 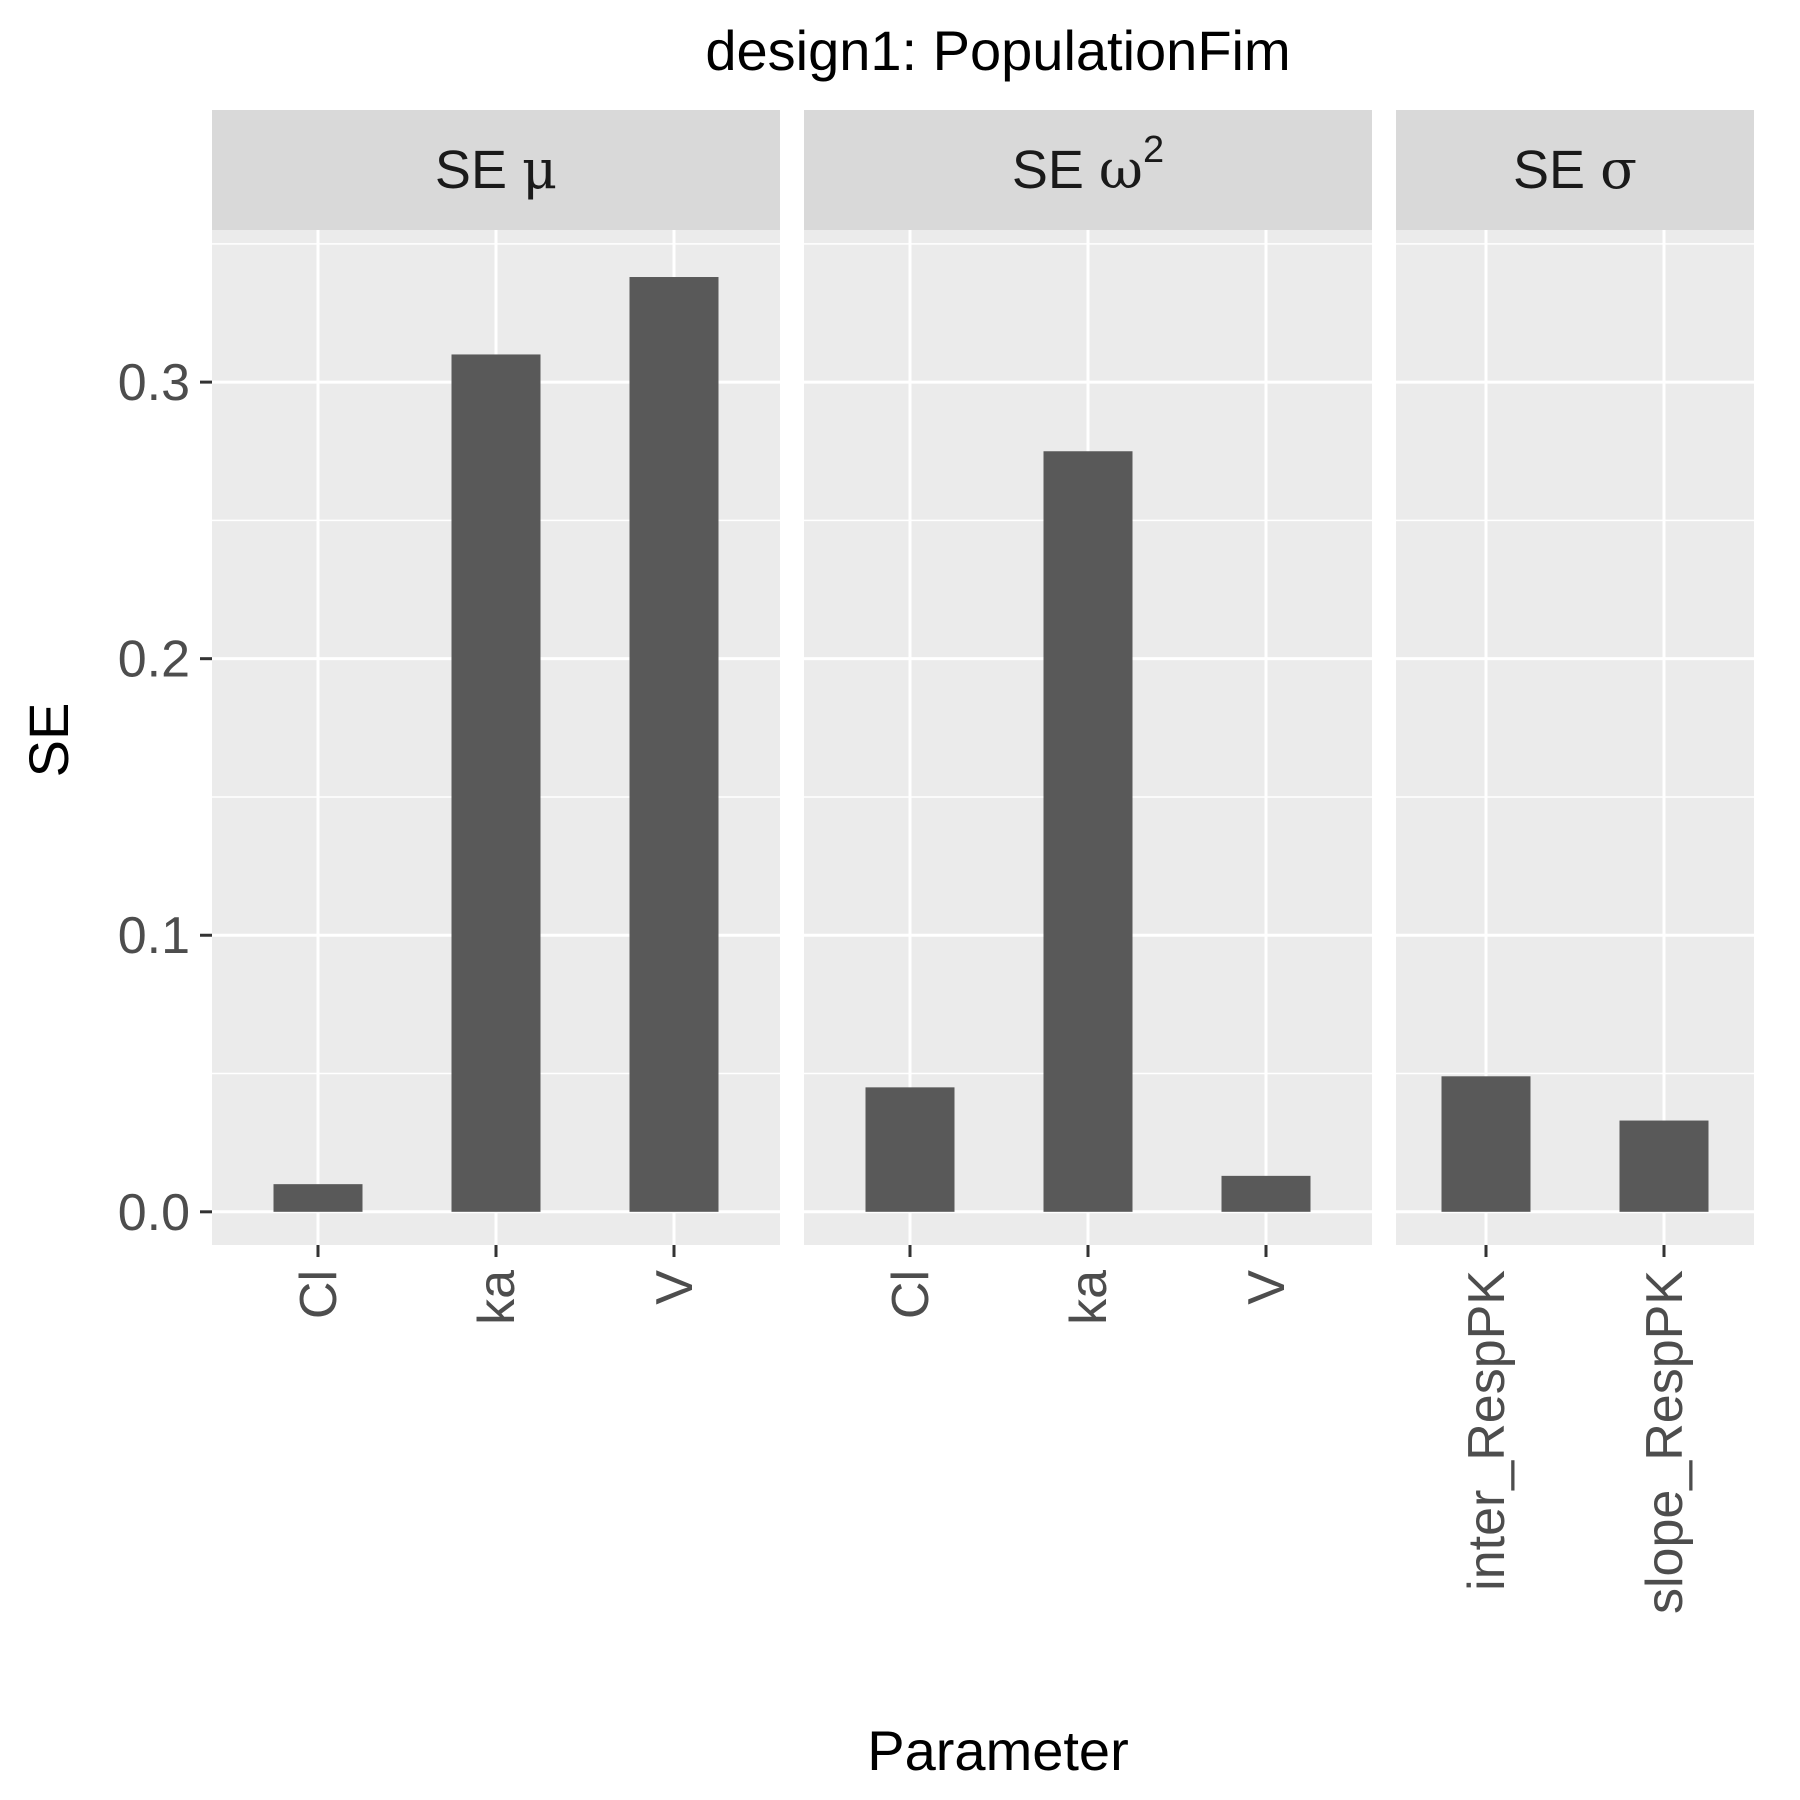 What do you see at coordinates (1575, 737) in the screenshot?
I see `panel-background` at bounding box center [1575, 737].